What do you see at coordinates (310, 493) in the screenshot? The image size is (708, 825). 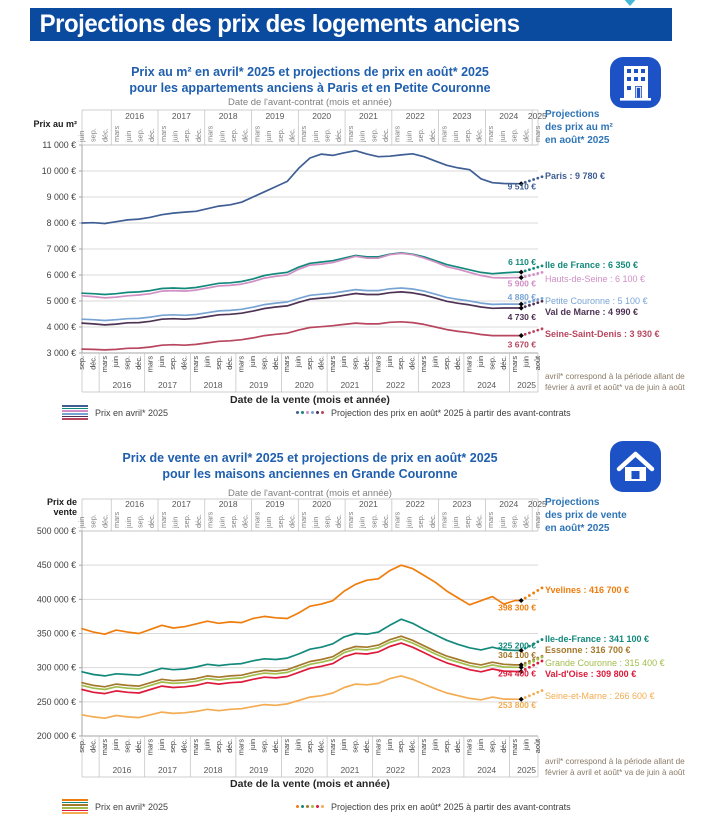 I see `top-axis-title: Date de l'avant-contrat (mois et année)` at bounding box center [310, 493].